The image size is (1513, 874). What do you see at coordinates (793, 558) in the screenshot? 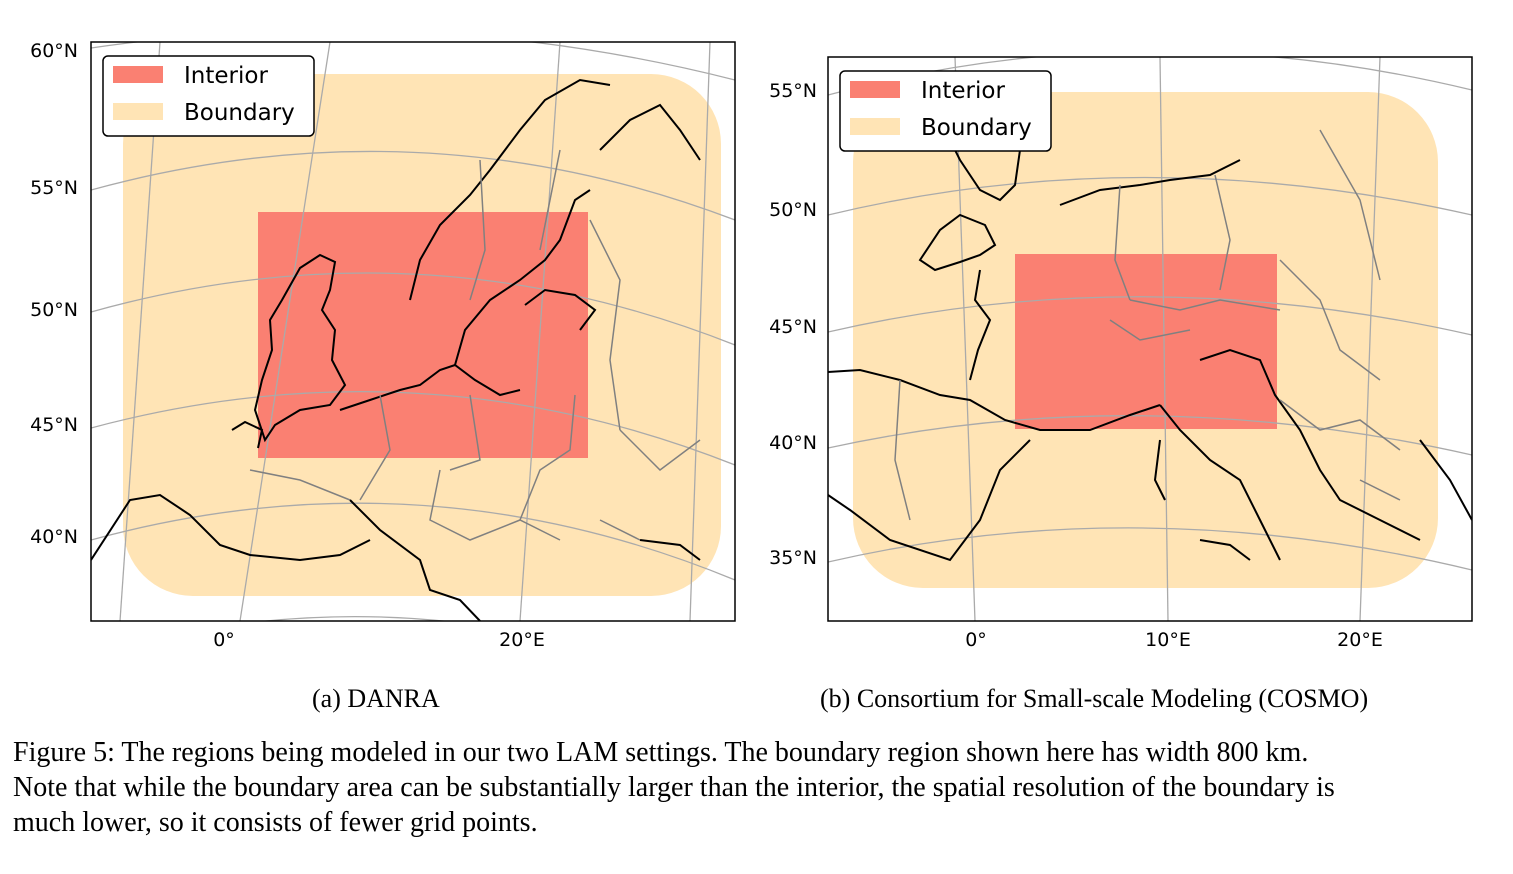
I see `lat-label: 35°N` at bounding box center [793, 558].